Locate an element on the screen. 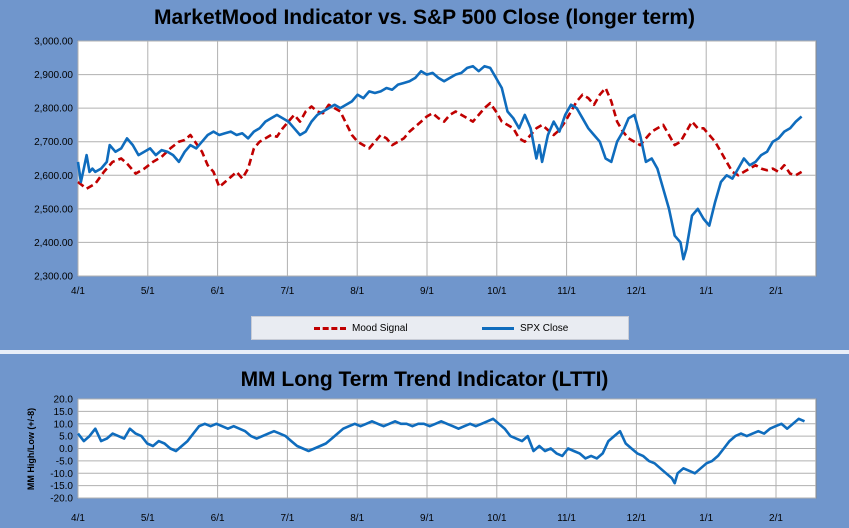 The width and height of the screenshot is (849, 528). y-tick-label: 2,900.00 is located at coordinates (53, 75).